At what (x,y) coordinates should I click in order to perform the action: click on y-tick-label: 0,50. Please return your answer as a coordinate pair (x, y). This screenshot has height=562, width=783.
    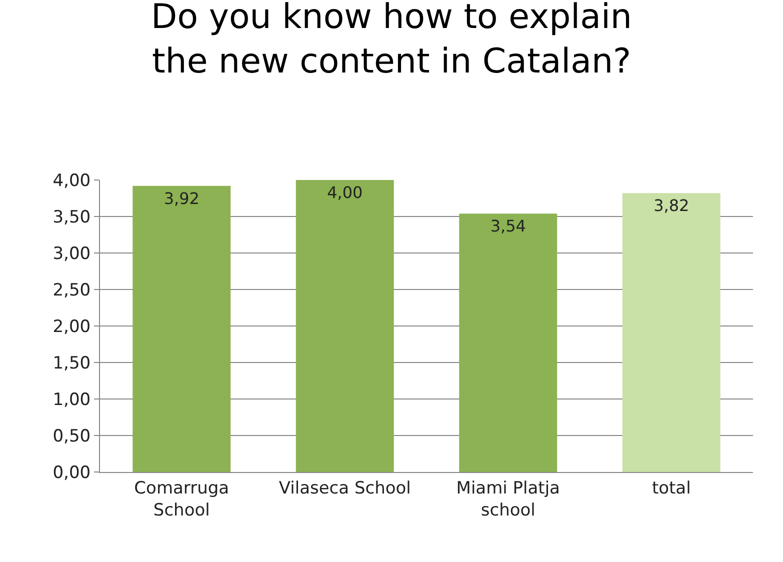
    Looking at the image, I should click on (71, 436).